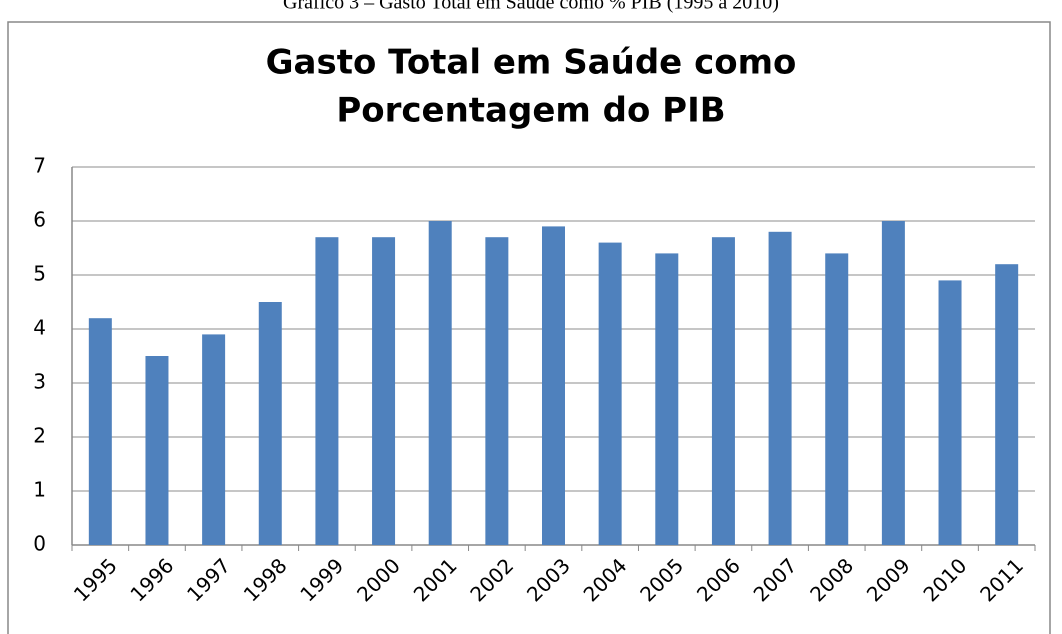 The image size is (1062, 634). I want to click on y-tick-label: 0, so click(39, 544).